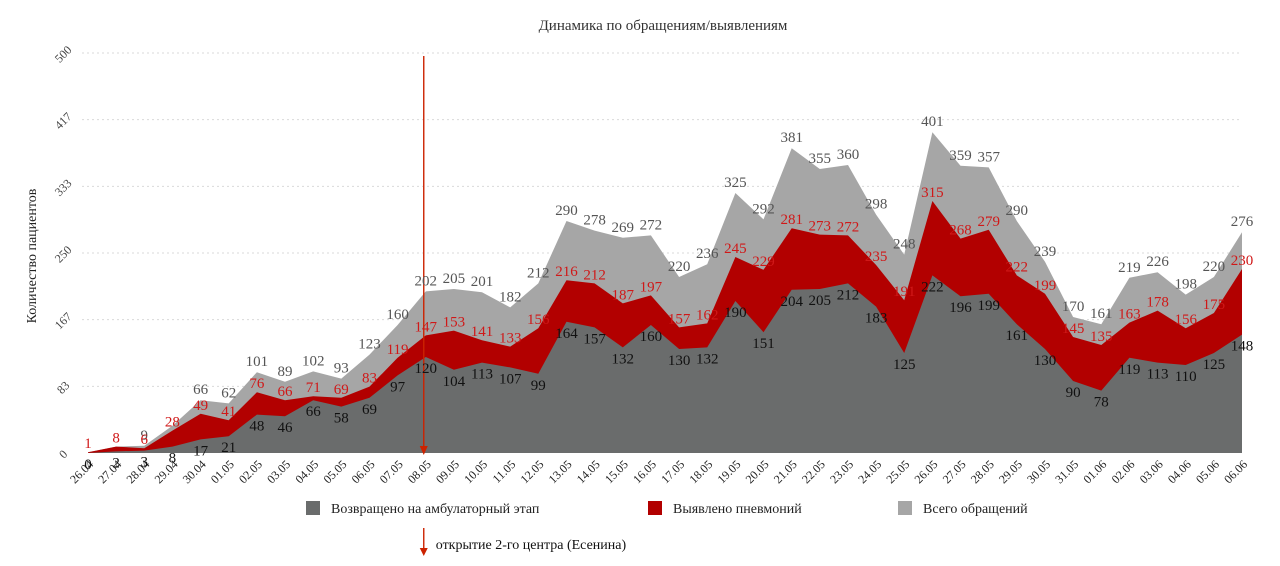  What do you see at coordinates (876, 205) in the screenshot?
I see `data-label: 298` at bounding box center [876, 205].